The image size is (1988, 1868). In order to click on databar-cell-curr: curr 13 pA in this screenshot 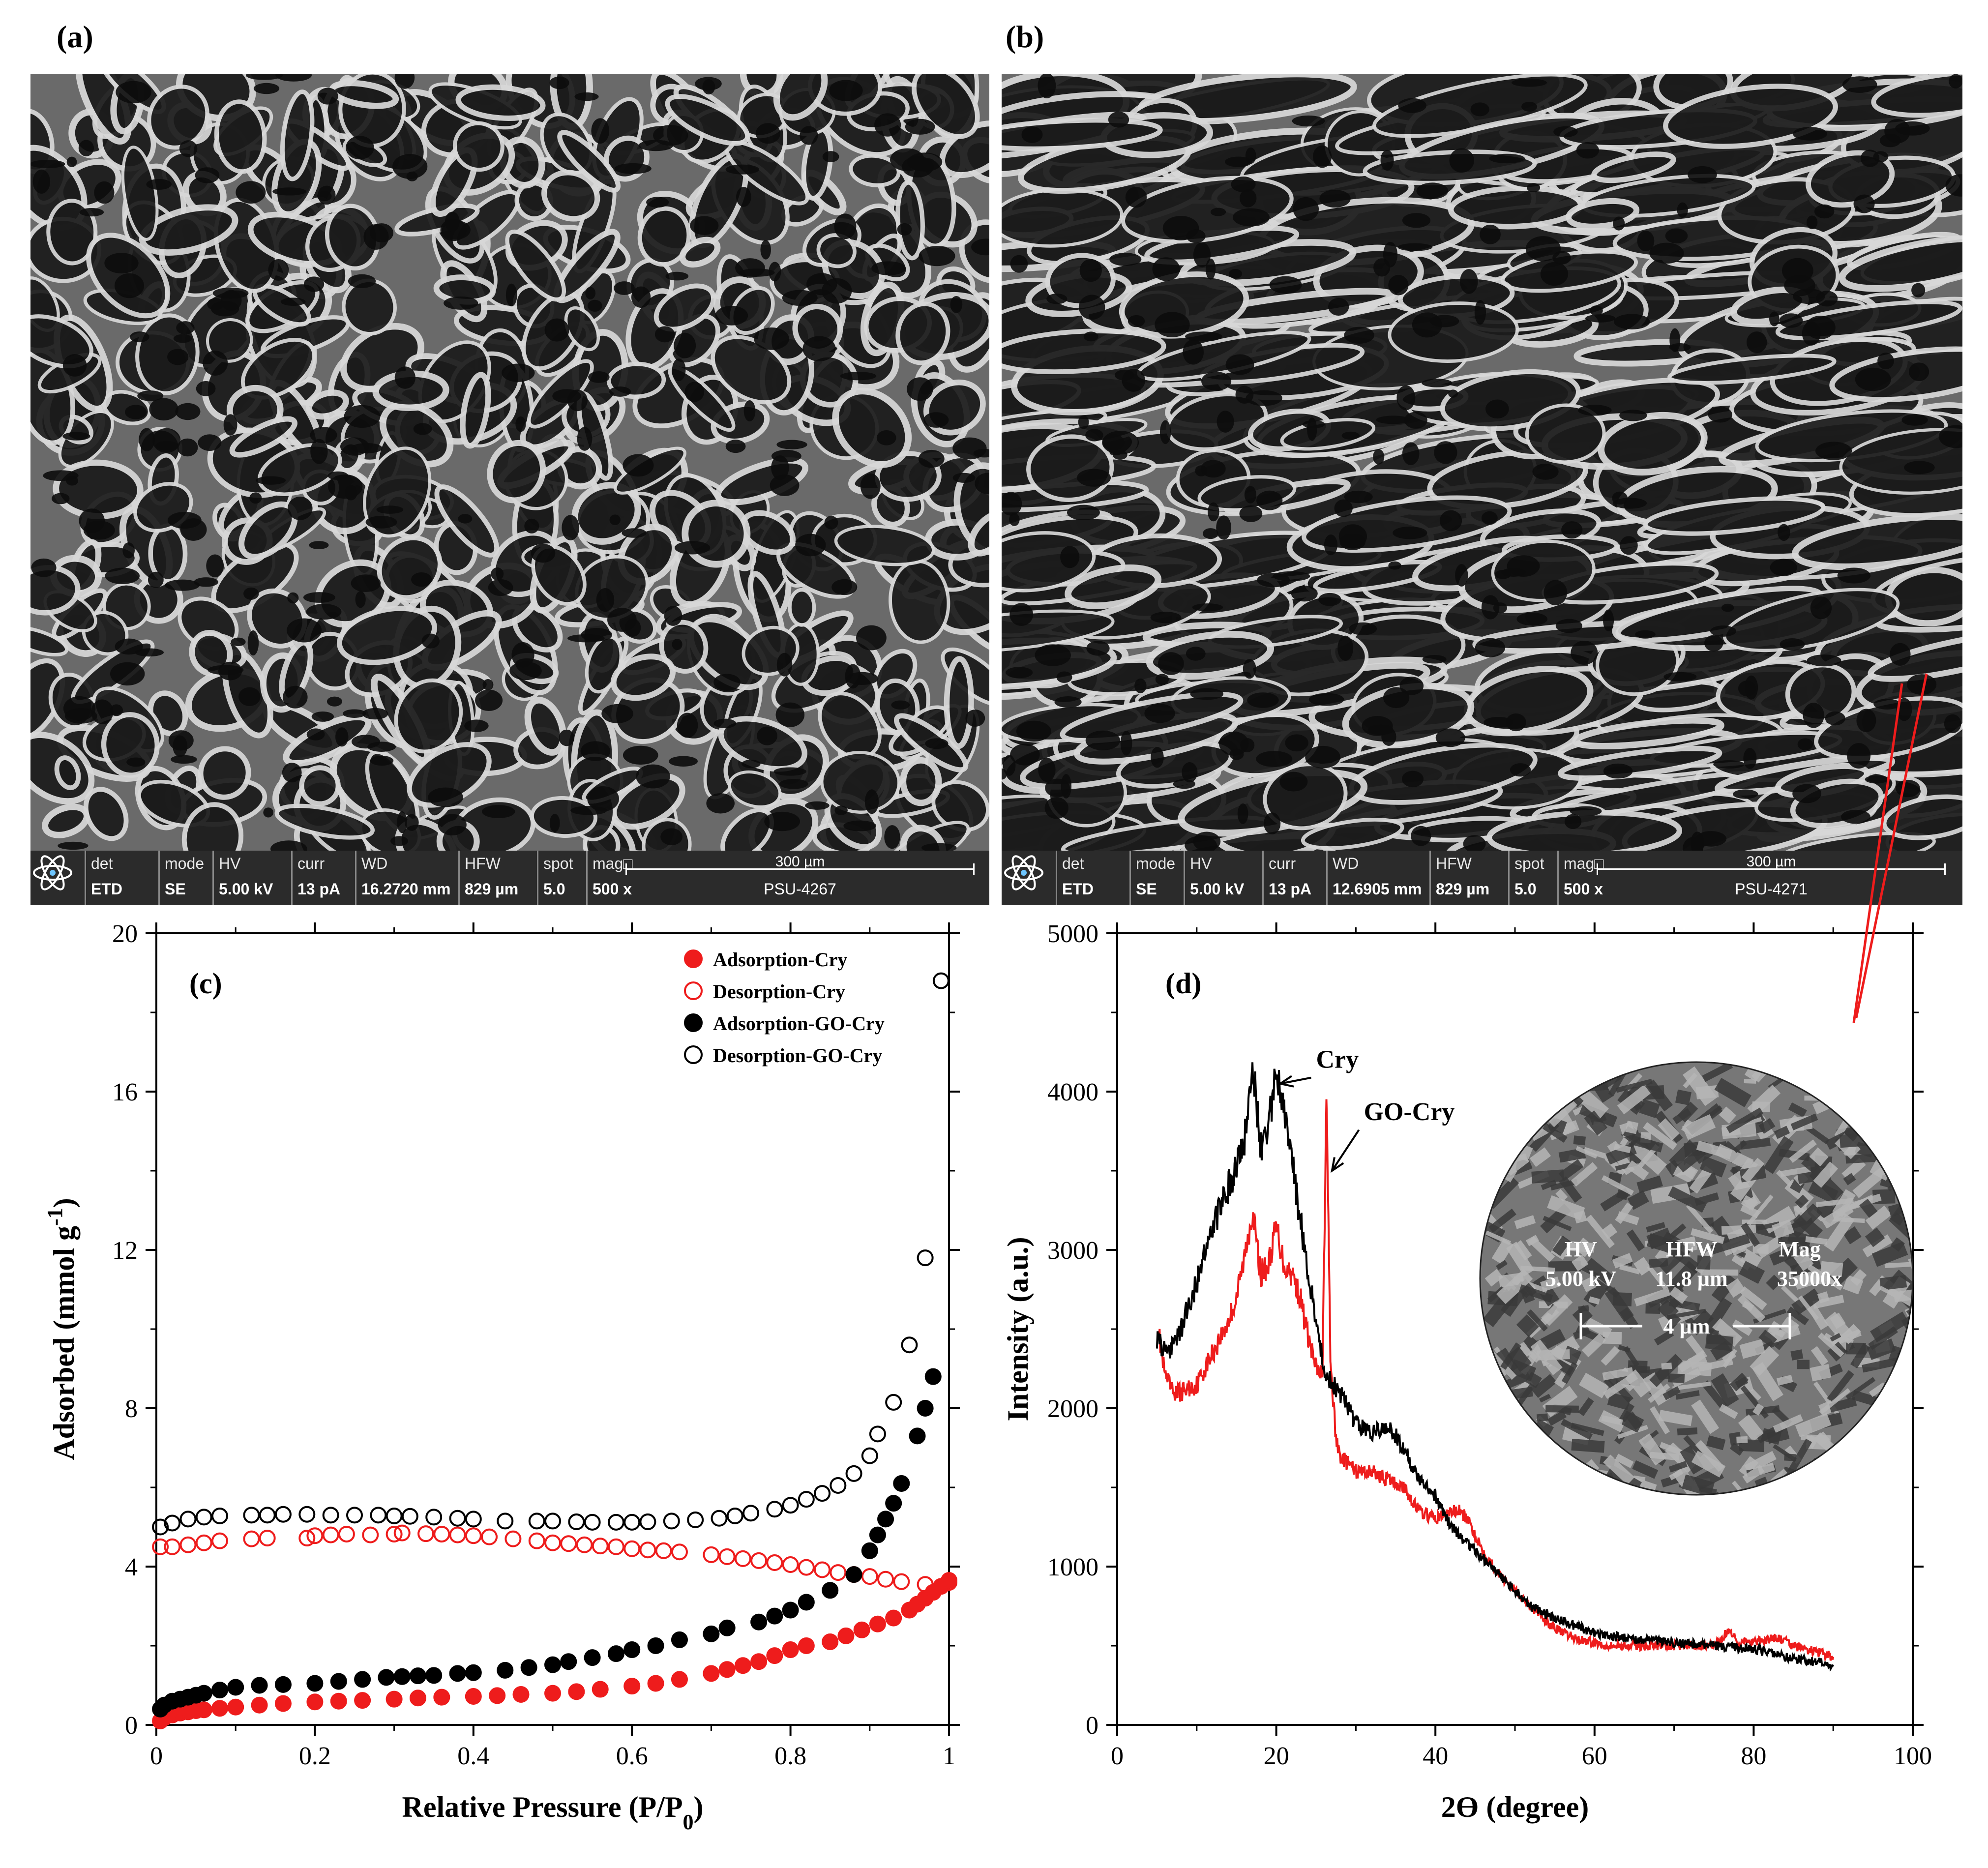, I will do `click(1294, 878)`.